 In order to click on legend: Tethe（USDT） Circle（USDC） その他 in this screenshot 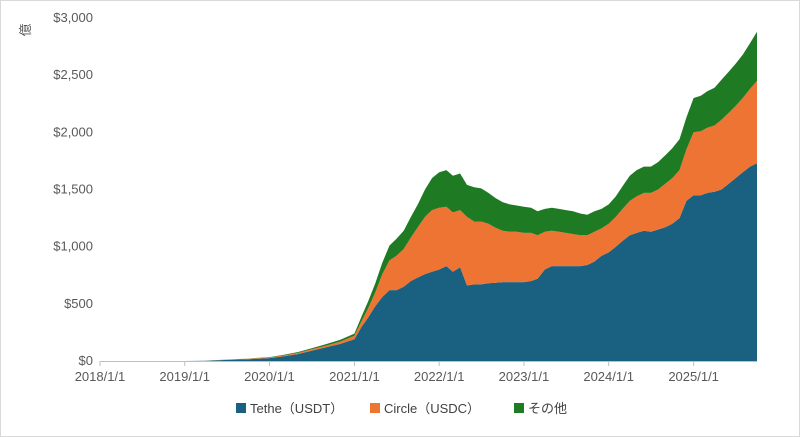, I will do `click(401, 408)`.